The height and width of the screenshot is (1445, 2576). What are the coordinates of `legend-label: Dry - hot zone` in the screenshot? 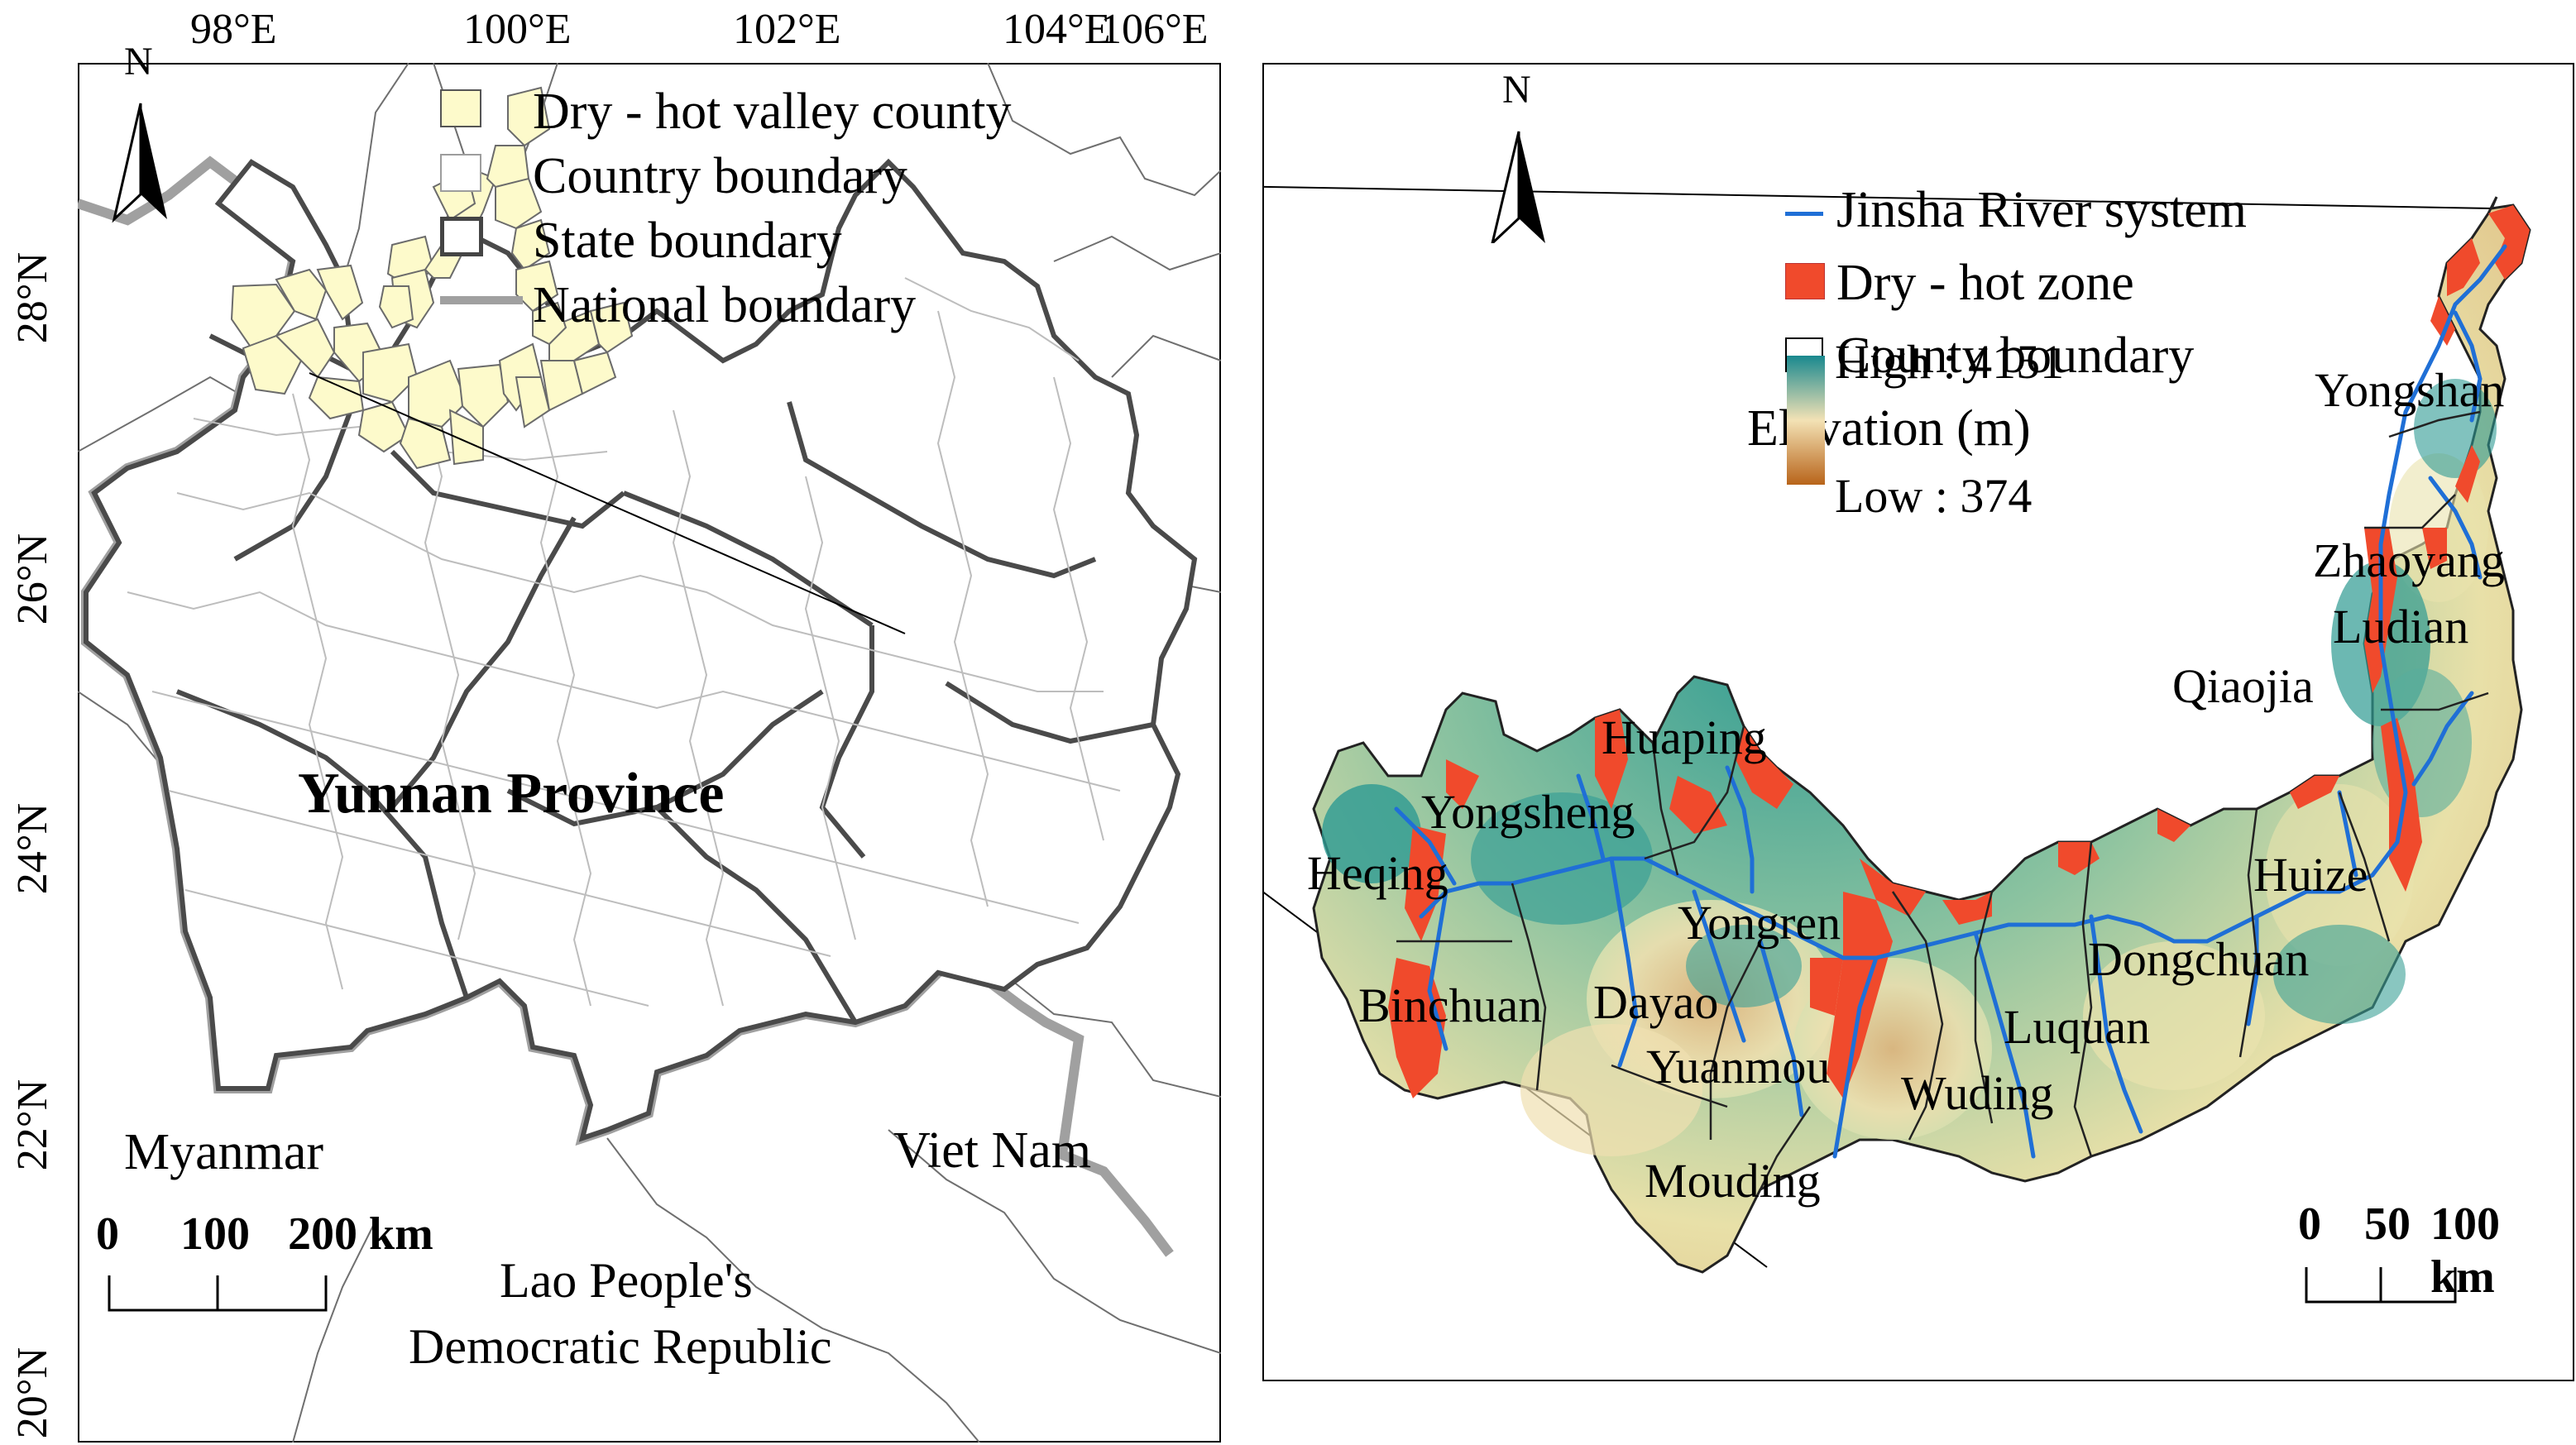 It's located at (1985, 283).